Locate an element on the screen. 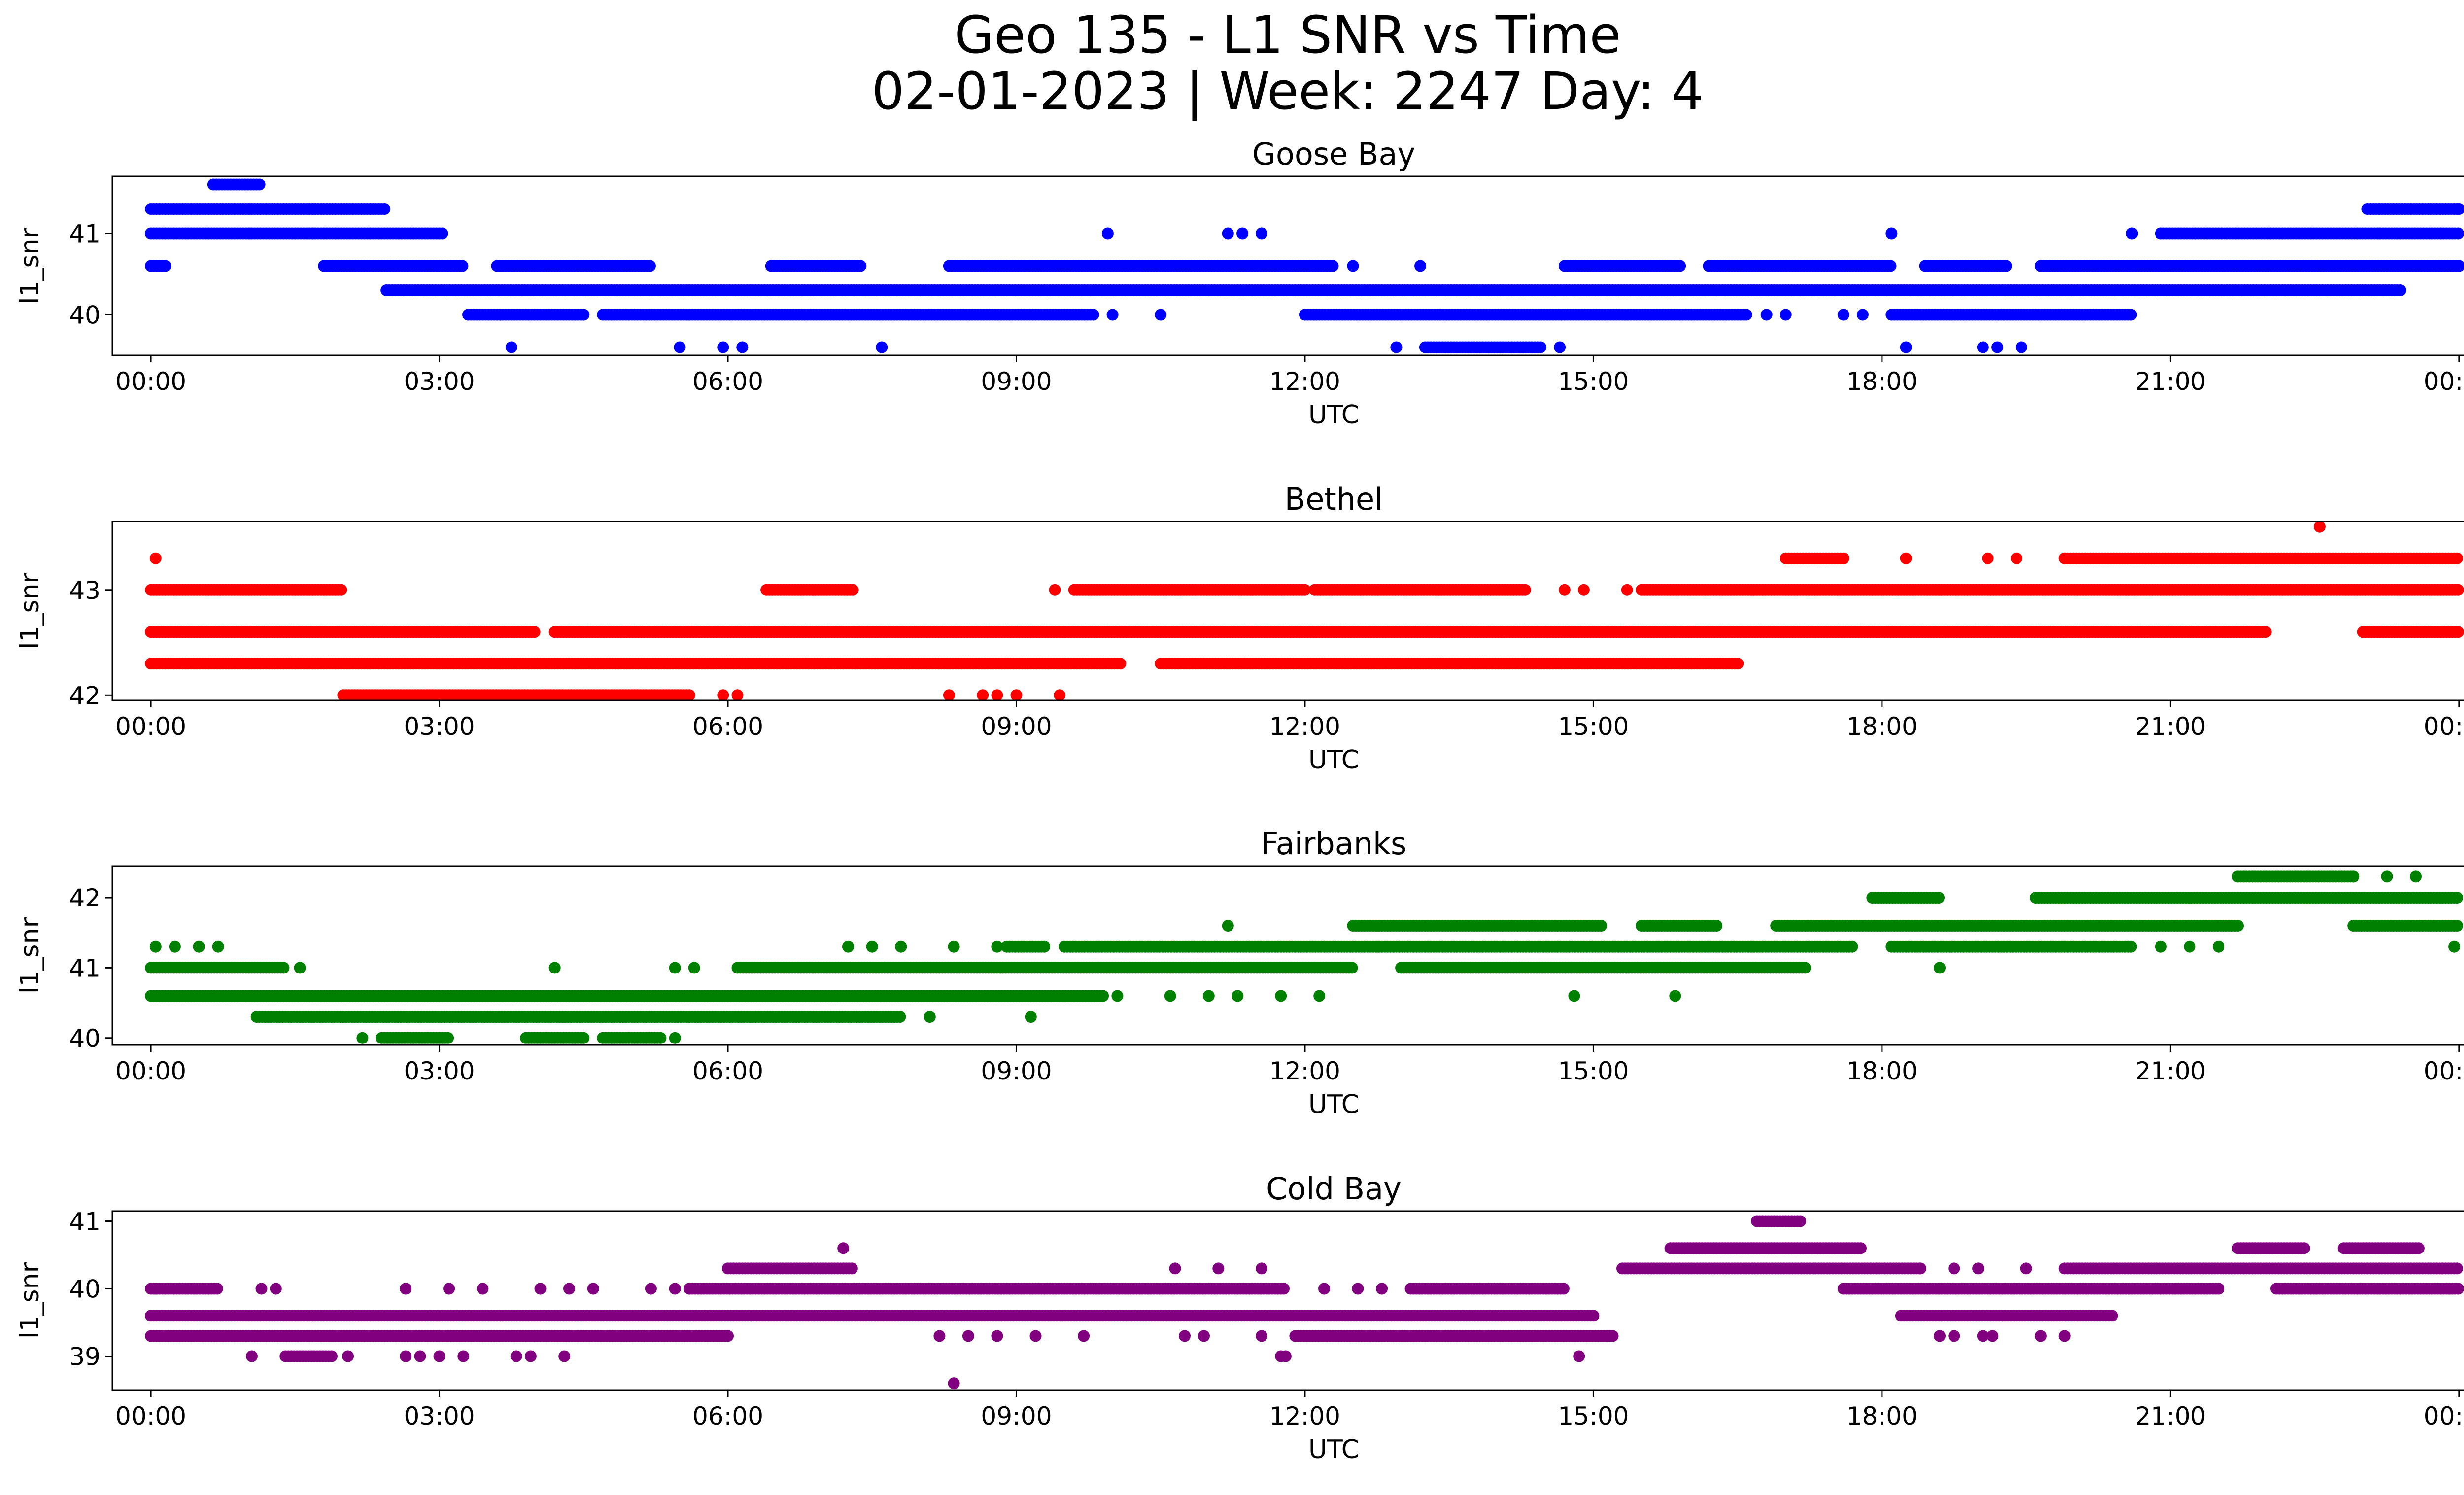 The width and height of the screenshot is (2464, 1495). panel-title: Bethel is located at coordinates (1334, 499).